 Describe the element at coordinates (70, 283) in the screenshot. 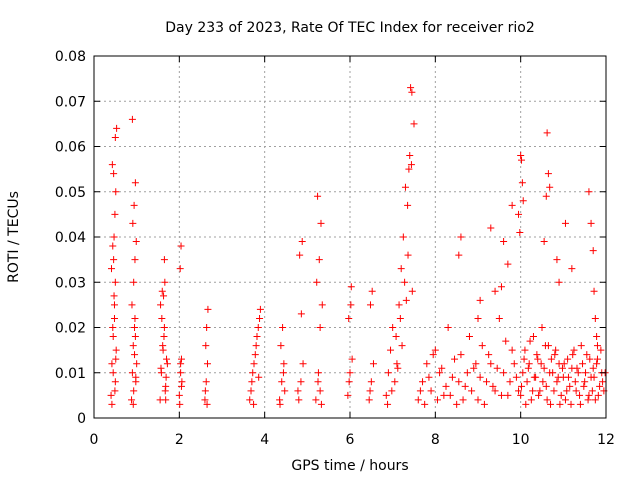

I see `y-tick-label: 0.03` at that location.